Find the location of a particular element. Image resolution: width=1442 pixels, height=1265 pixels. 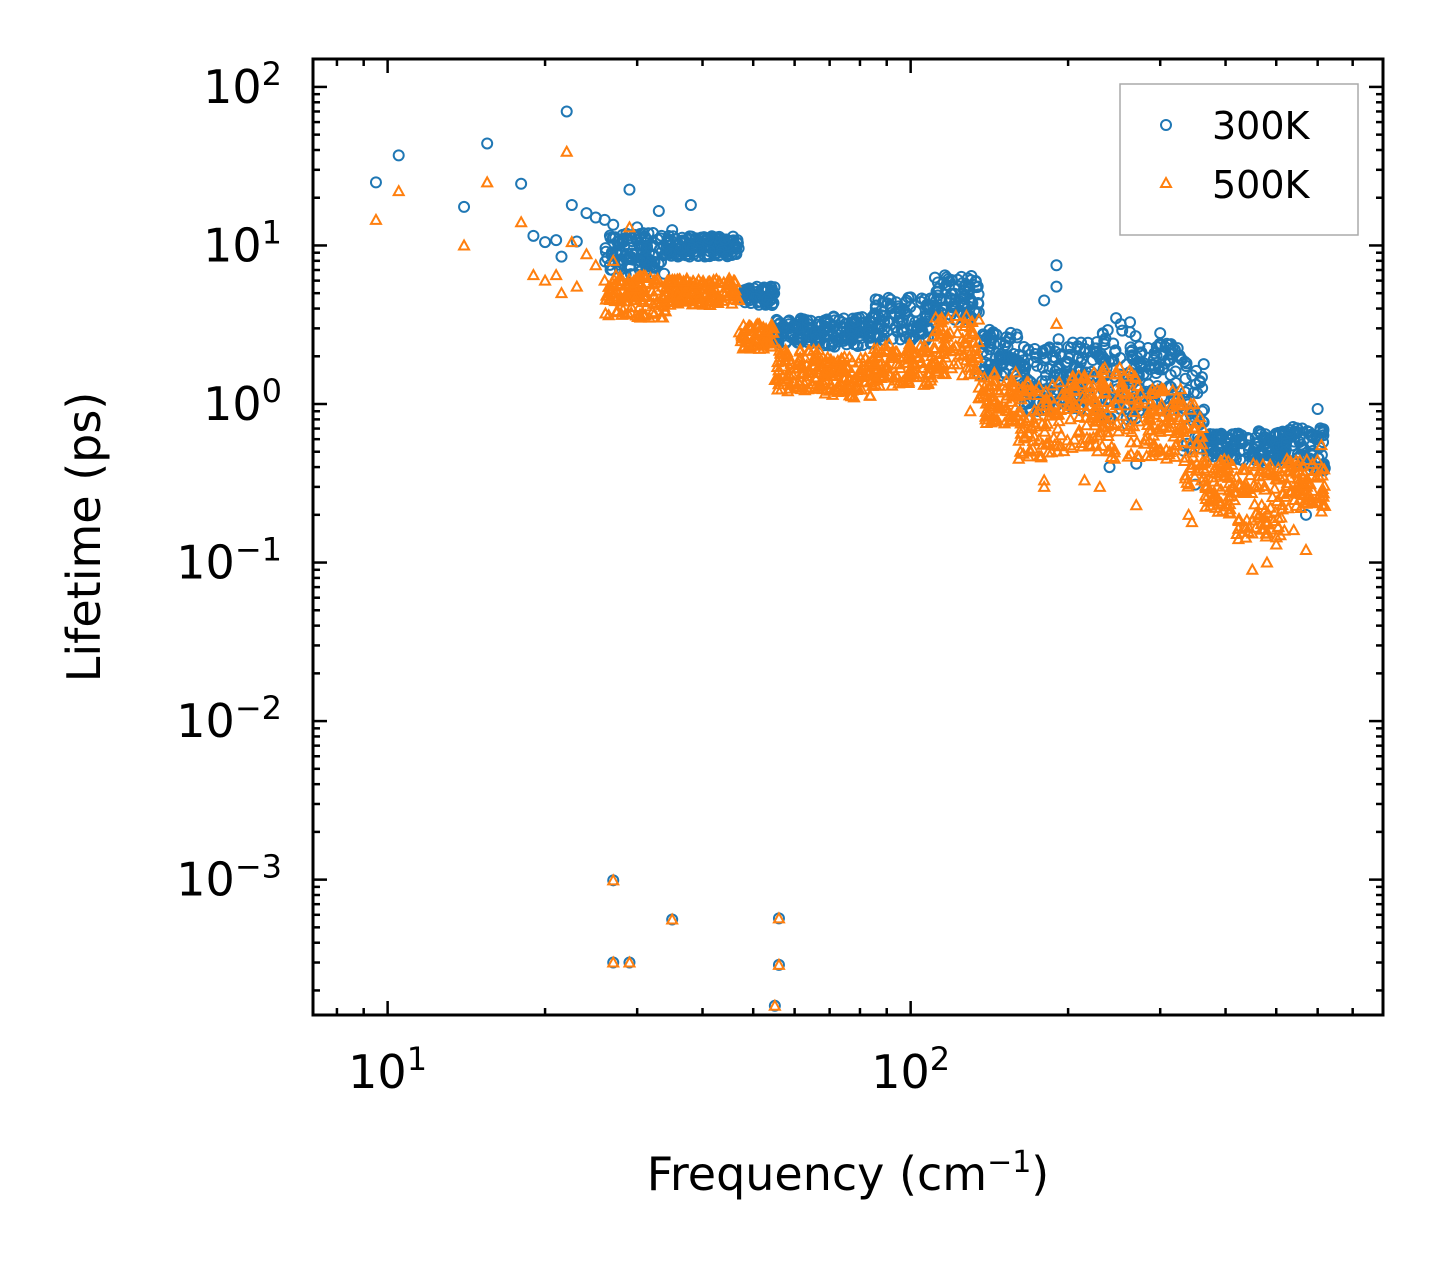

legend-marker-300k is located at coordinates (1166, 125).